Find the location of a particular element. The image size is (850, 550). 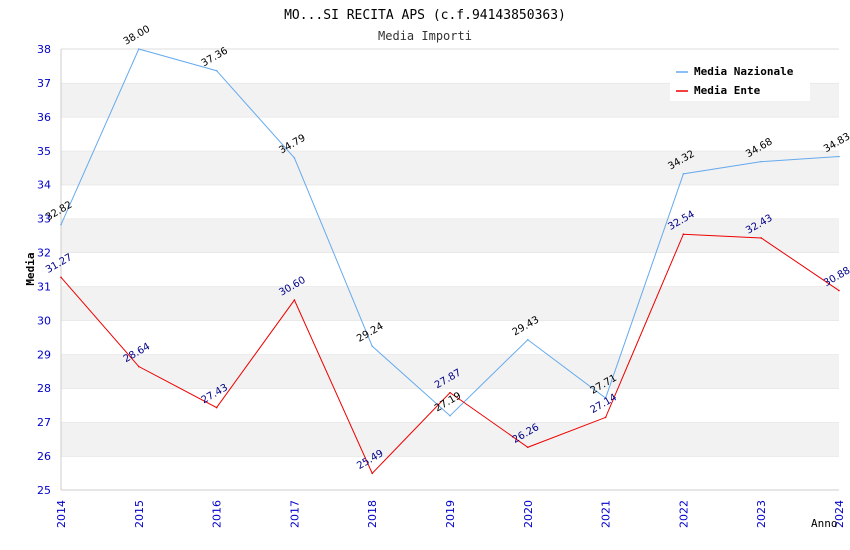

y-tick-label: 37 is located at coordinates (44, 83).